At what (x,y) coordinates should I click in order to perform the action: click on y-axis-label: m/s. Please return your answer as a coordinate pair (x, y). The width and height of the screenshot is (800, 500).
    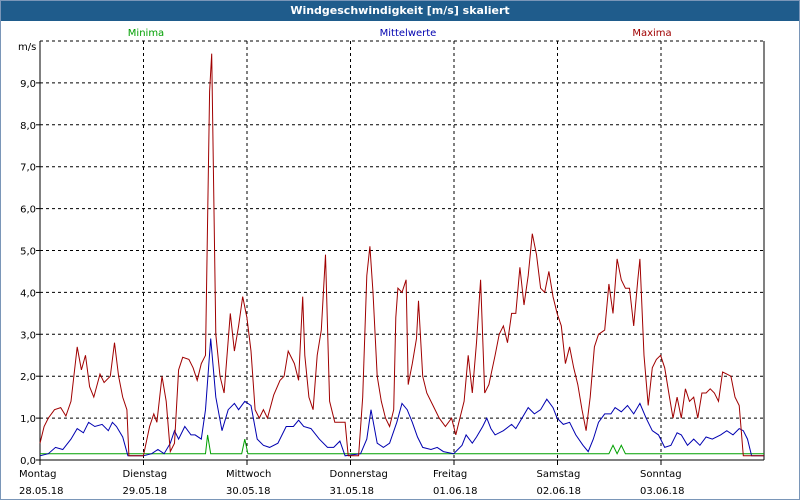
    Looking at the image, I should click on (27, 47).